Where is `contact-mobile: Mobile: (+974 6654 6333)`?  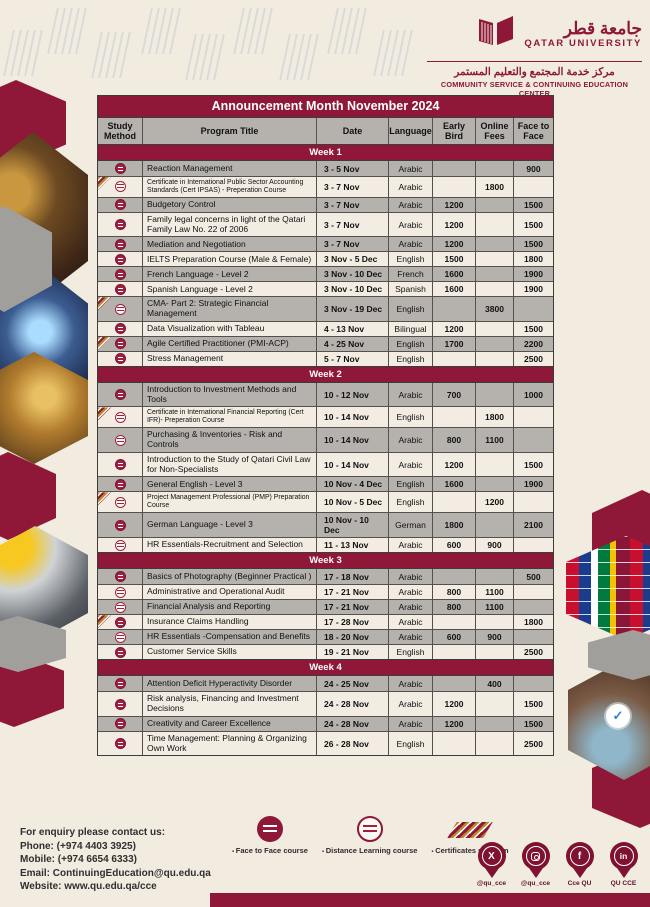
contact-mobile: Mobile: (+974 6654 6333) is located at coordinates (79, 859).